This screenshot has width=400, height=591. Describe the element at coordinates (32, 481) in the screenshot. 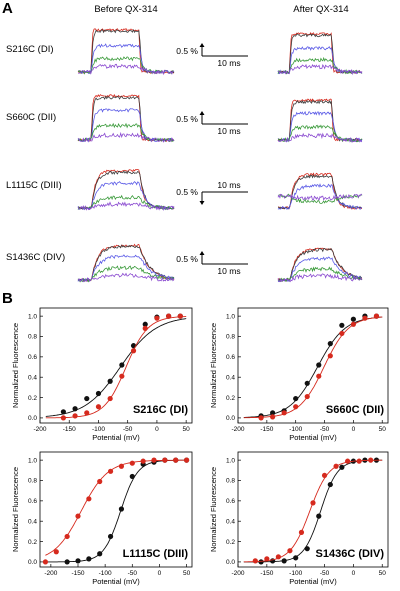

I see `y-tick-label: 0.8` at that location.